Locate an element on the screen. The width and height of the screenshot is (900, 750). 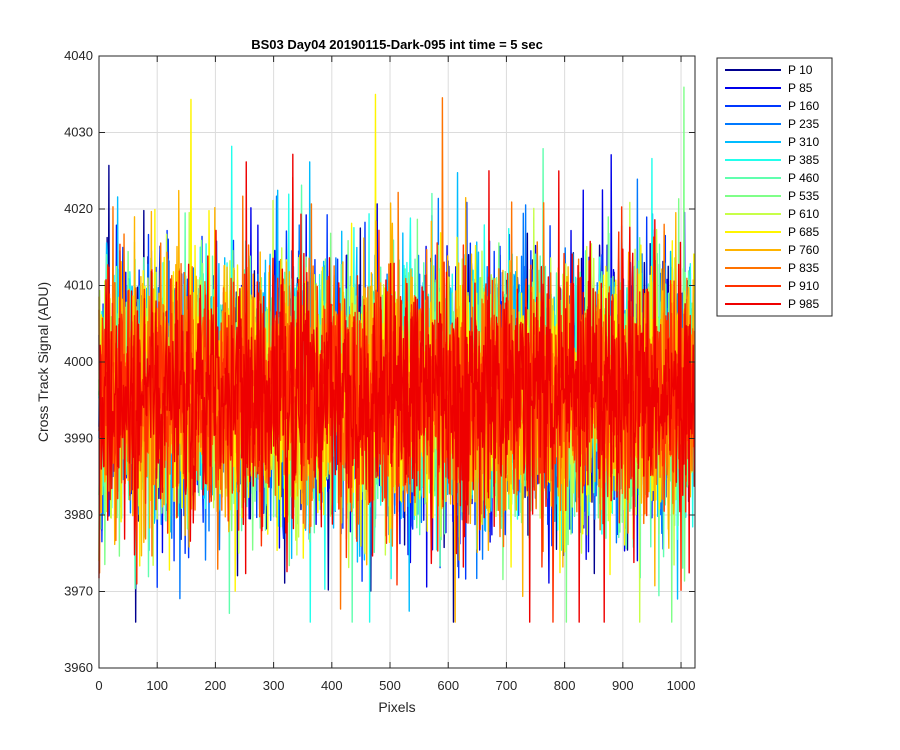
legend-entry-label: P 85 is located at coordinates (800, 88).